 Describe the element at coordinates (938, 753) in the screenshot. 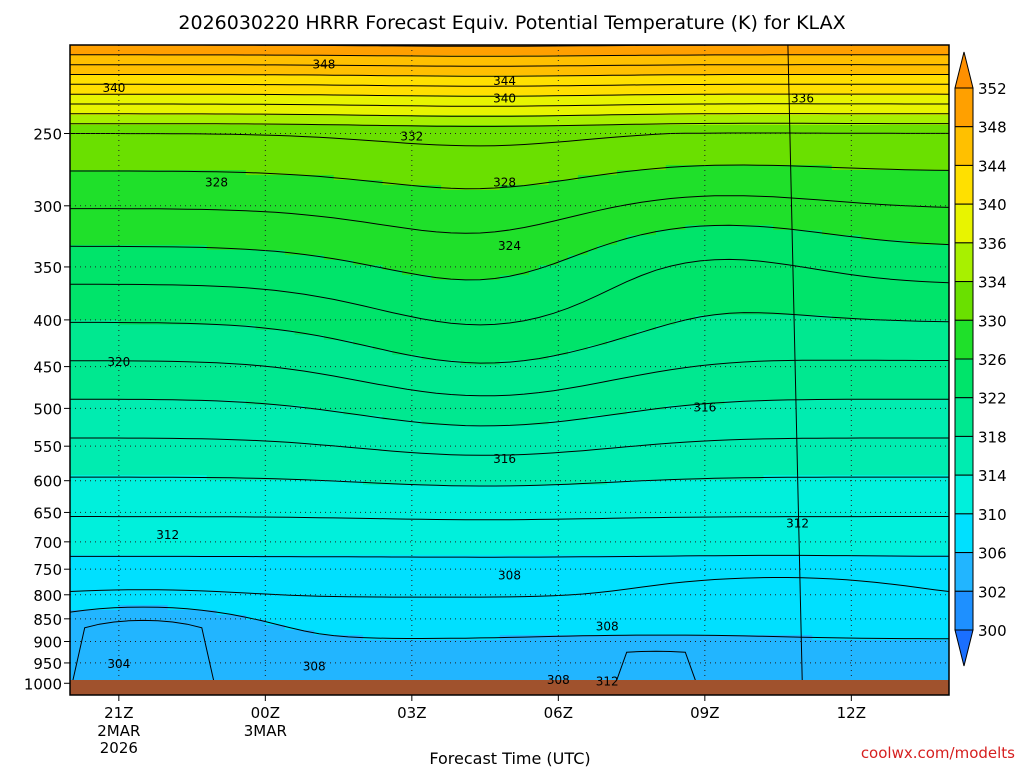

I see `credit-text: coolwx.com/modelts` at that location.